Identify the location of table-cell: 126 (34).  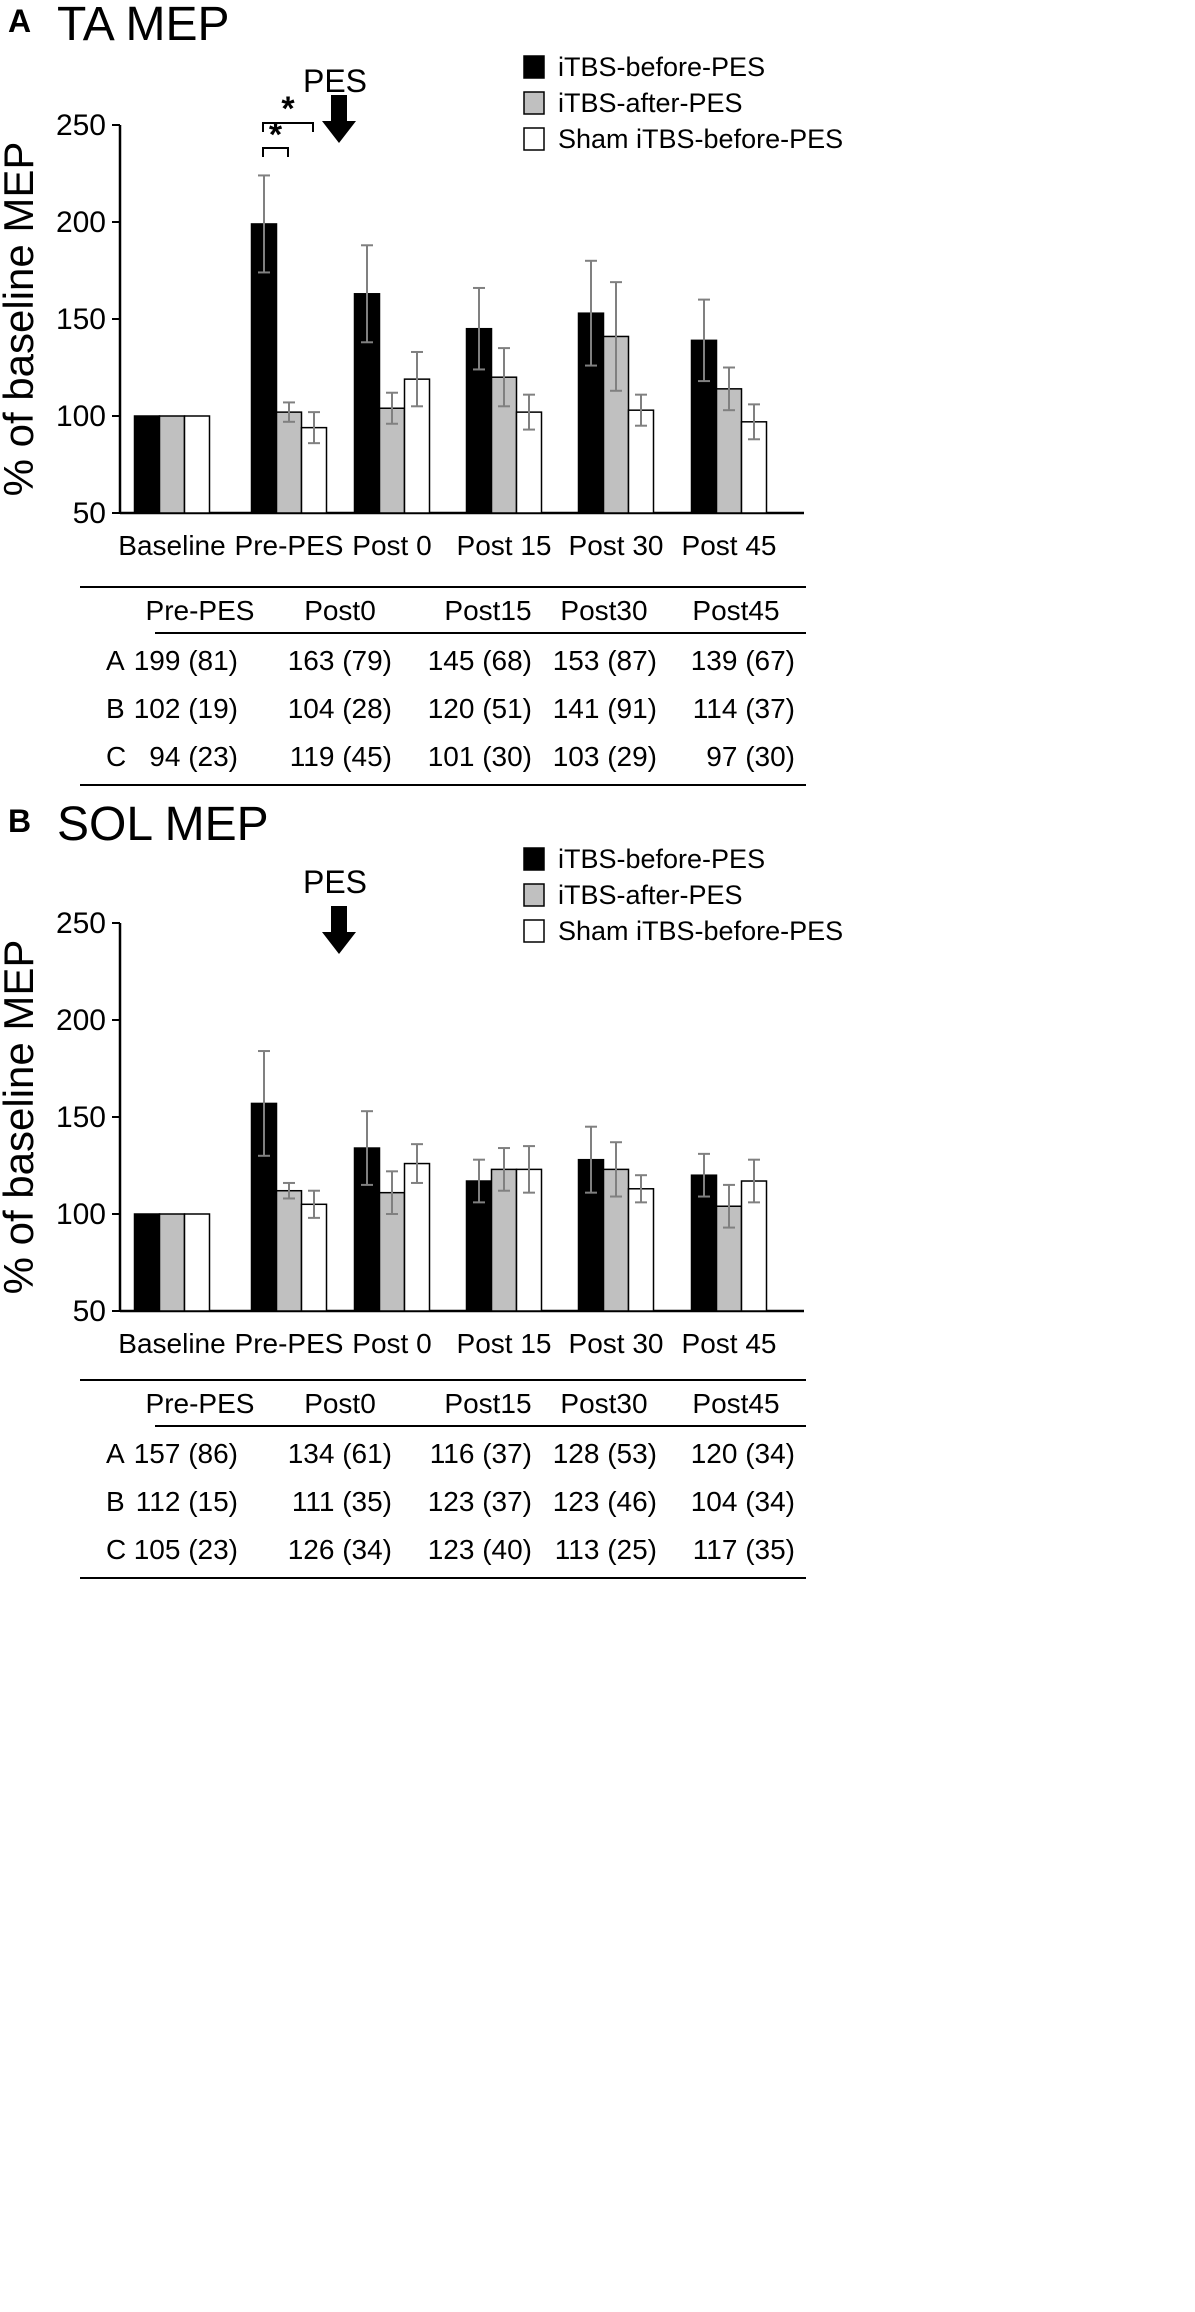
(340, 1549).